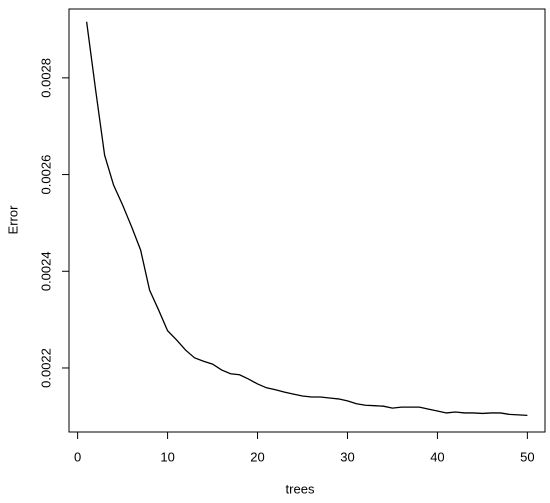 This screenshot has height=503, width=550. I want to click on x-tick-label: 50, so click(527, 456).